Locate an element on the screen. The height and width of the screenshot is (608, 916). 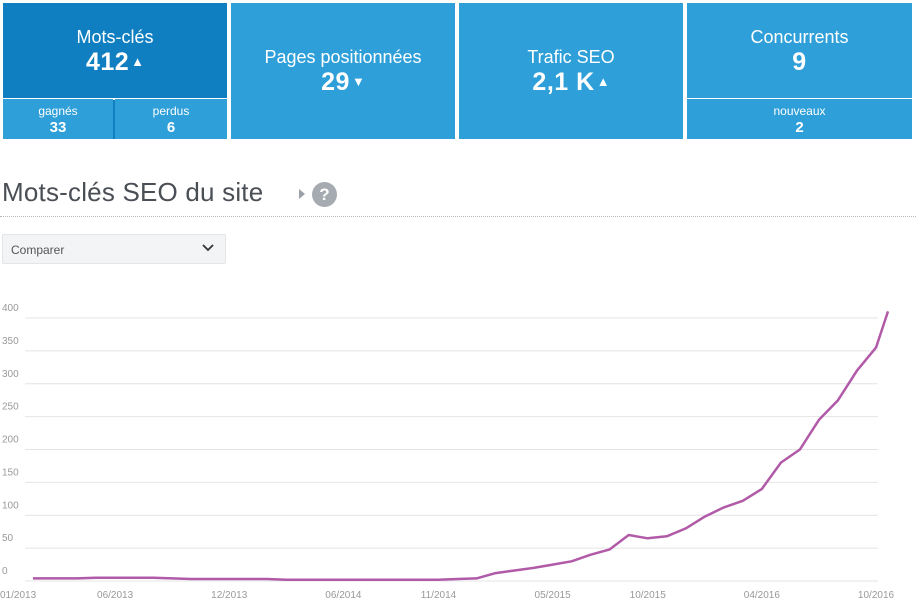
arrow-down-icon: ▼ is located at coordinates (358, 81).